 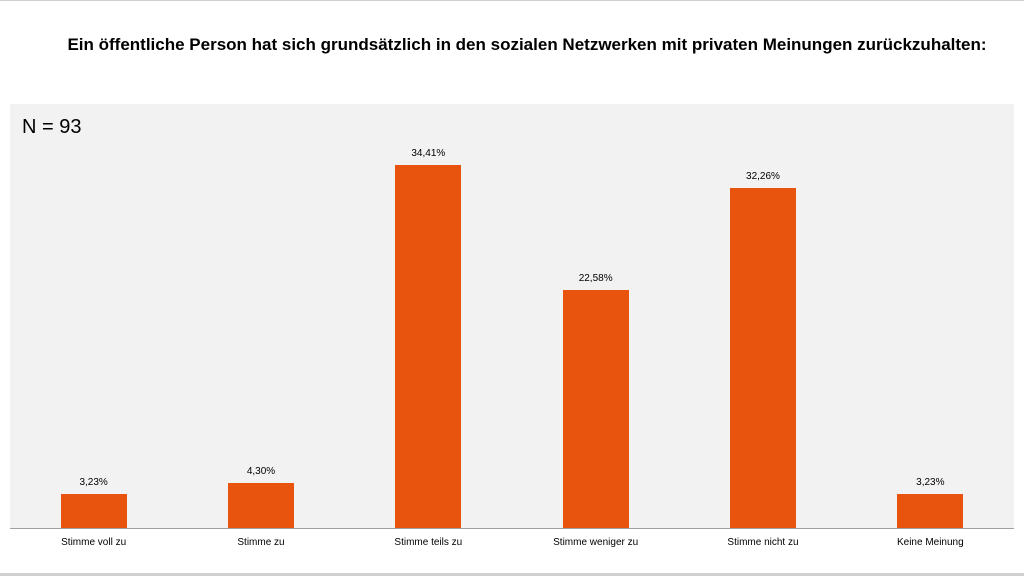 I want to click on x-tick-label: Stimme teils zu, so click(x=428, y=542).